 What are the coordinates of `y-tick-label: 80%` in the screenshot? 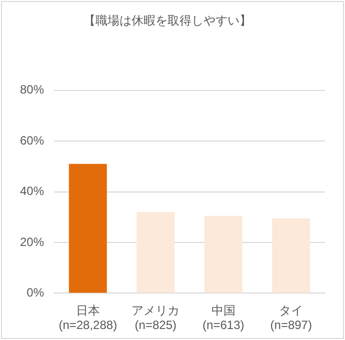 It's located at (32, 89).